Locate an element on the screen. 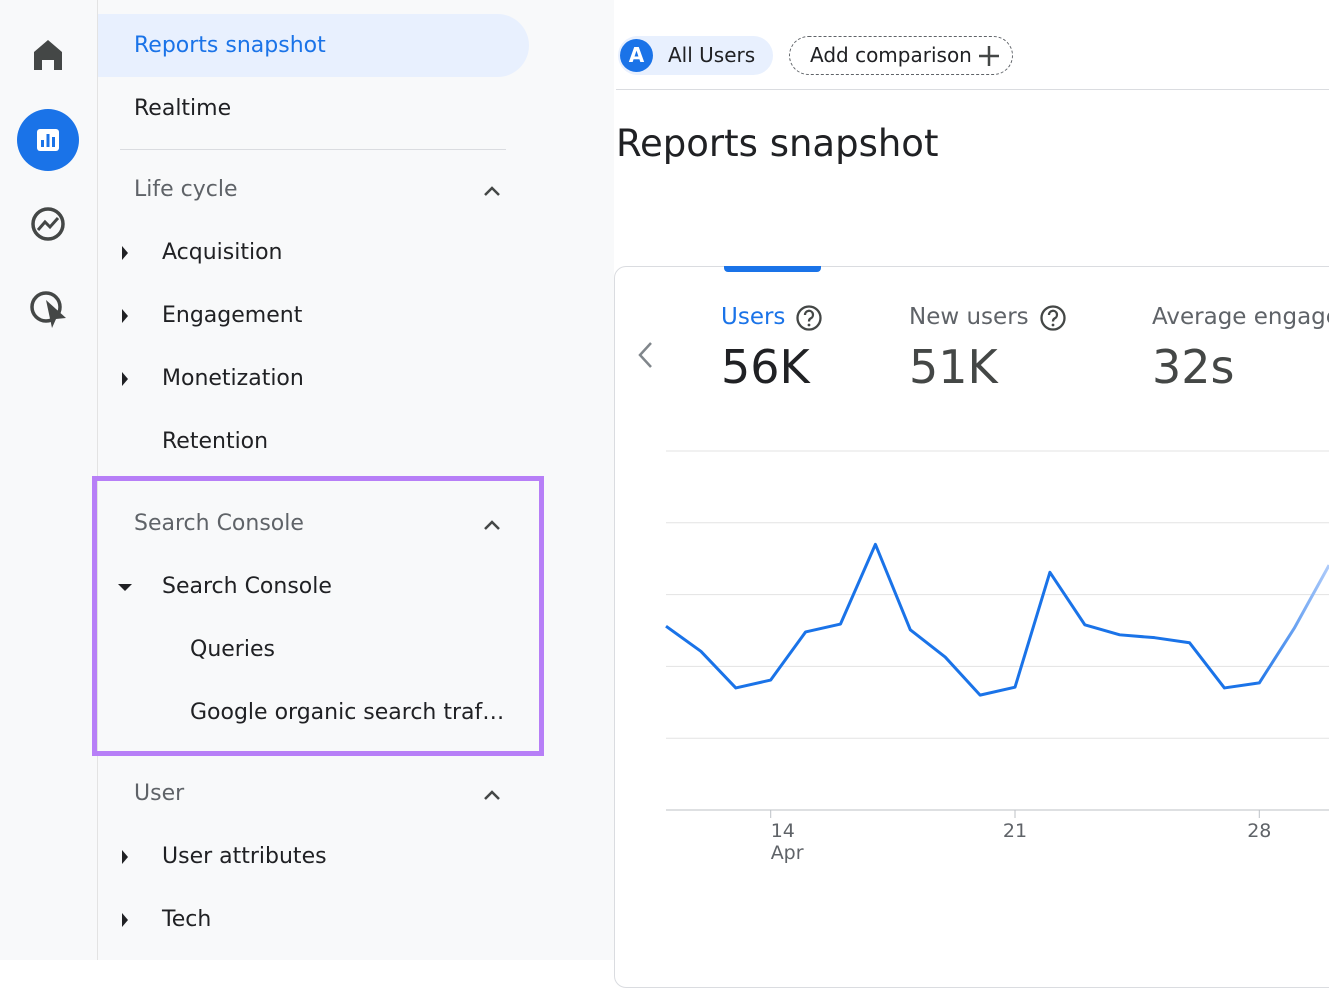  section-header: Life cycle is located at coordinates (186, 189).